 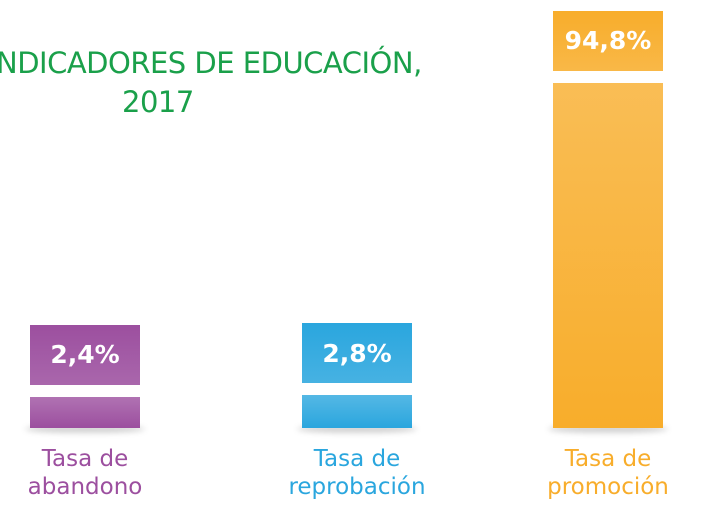 What do you see at coordinates (608, 473) in the screenshot?
I see `x-tick-label: Tasa de promoción` at bounding box center [608, 473].